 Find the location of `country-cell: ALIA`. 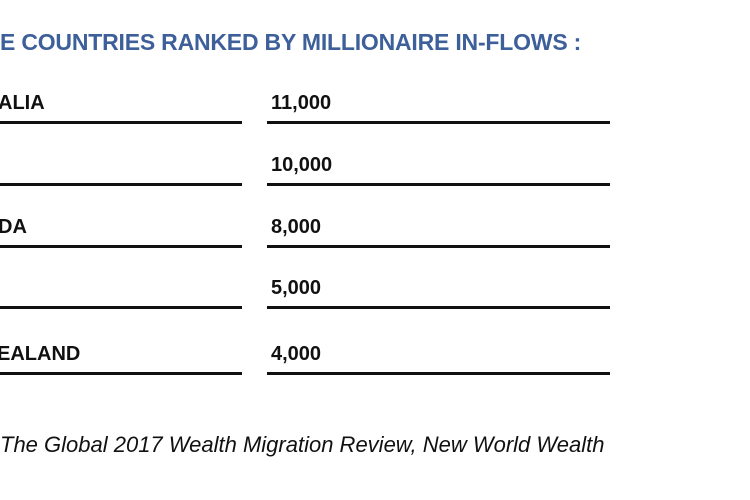

country-cell: ALIA is located at coordinates (121, 107).